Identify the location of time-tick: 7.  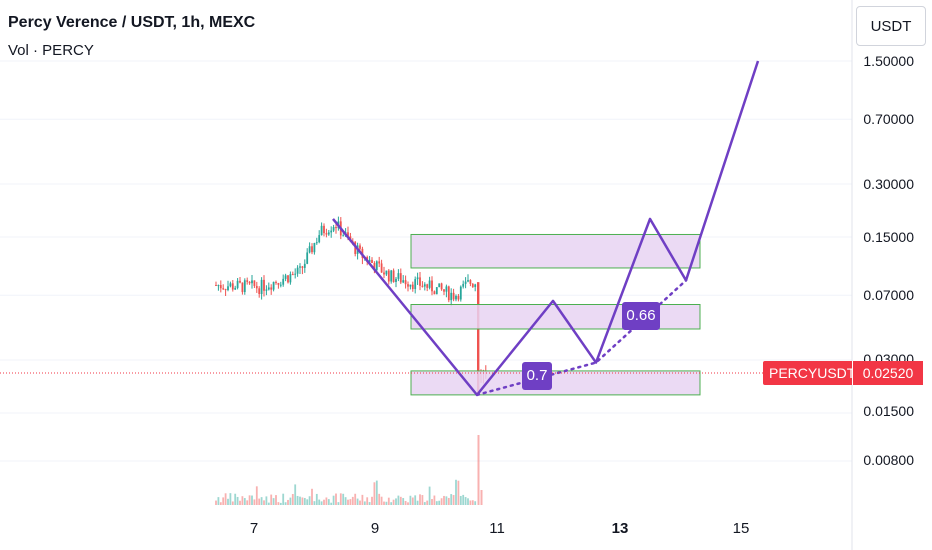
(254, 528).